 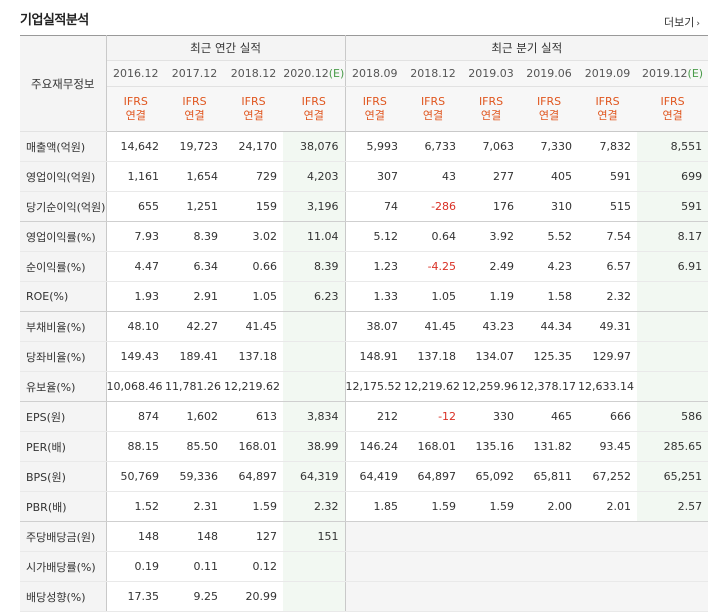 I want to click on table-cell: 1.85, so click(x=375, y=506).